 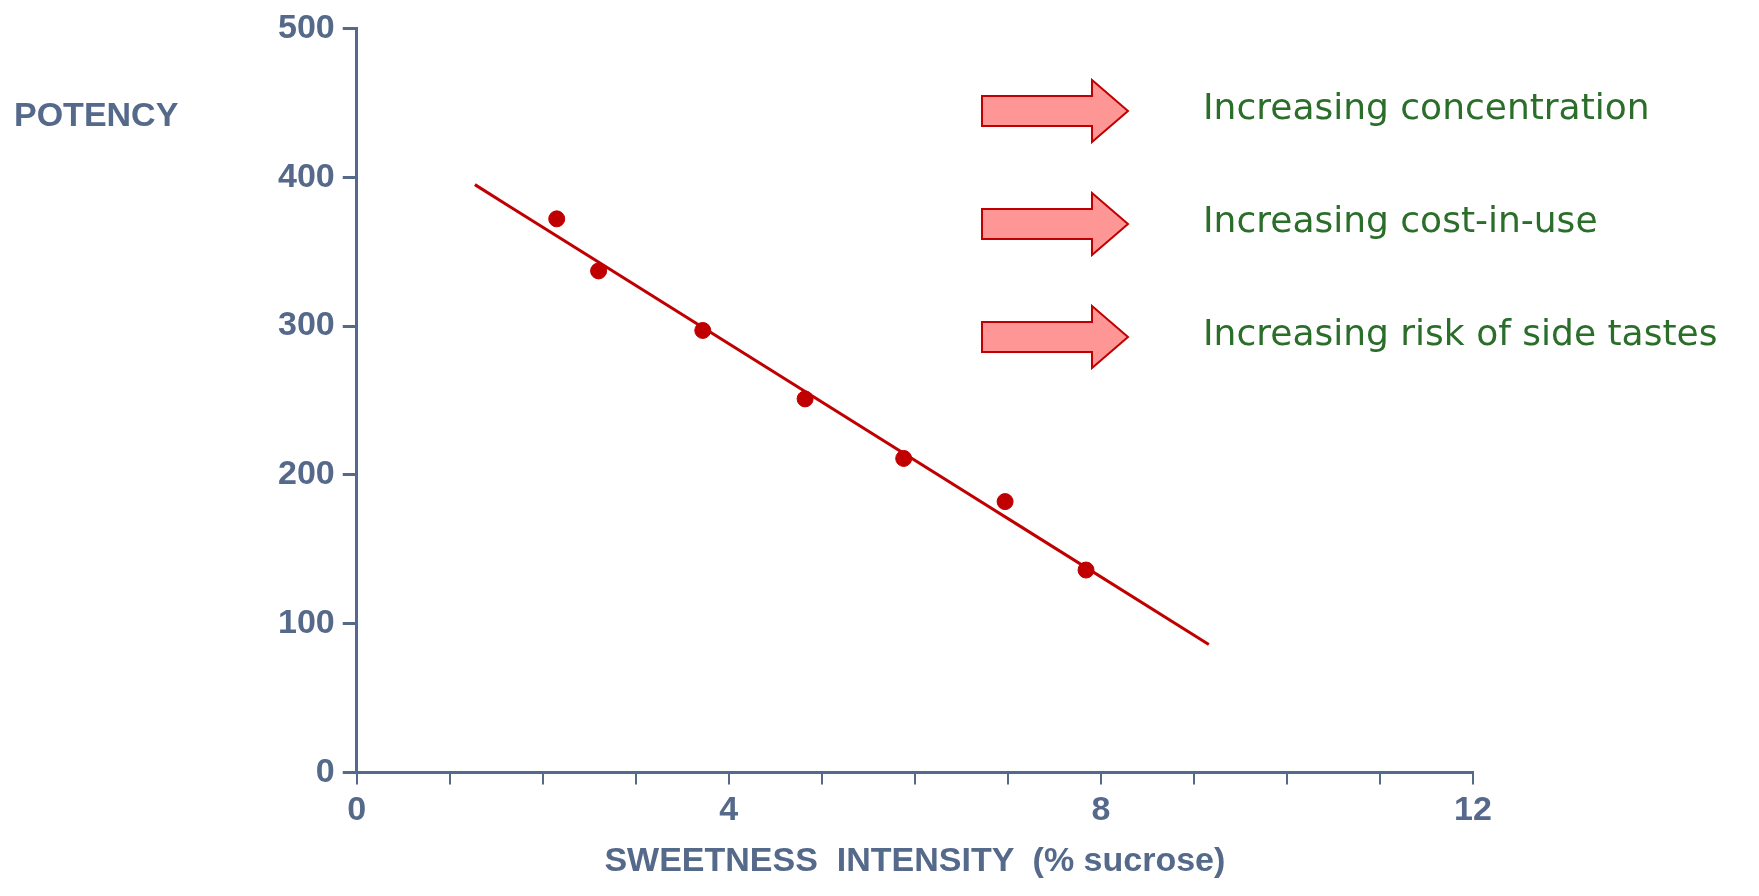 What do you see at coordinates (1426, 106) in the screenshot?
I see `annotation: Increasing concentration` at bounding box center [1426, 106].